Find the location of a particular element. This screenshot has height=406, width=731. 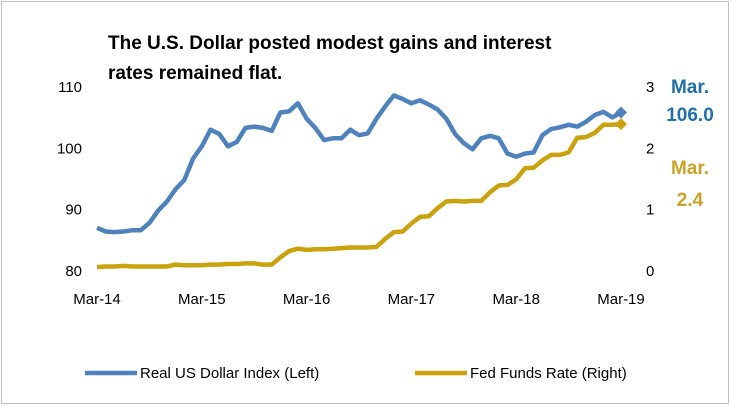

x-tick-label: Mar-15 is located at coordinates (202, 299).